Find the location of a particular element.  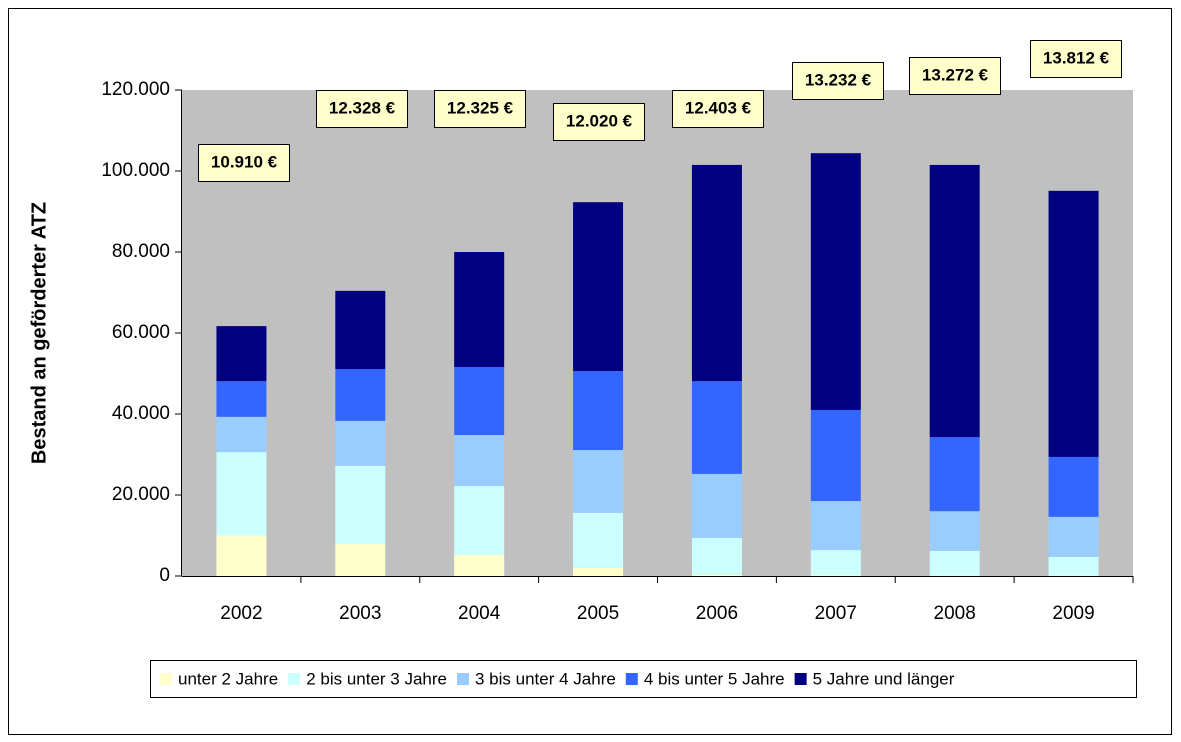

annotation: 13.272 € is located at coordinates (955, 74).